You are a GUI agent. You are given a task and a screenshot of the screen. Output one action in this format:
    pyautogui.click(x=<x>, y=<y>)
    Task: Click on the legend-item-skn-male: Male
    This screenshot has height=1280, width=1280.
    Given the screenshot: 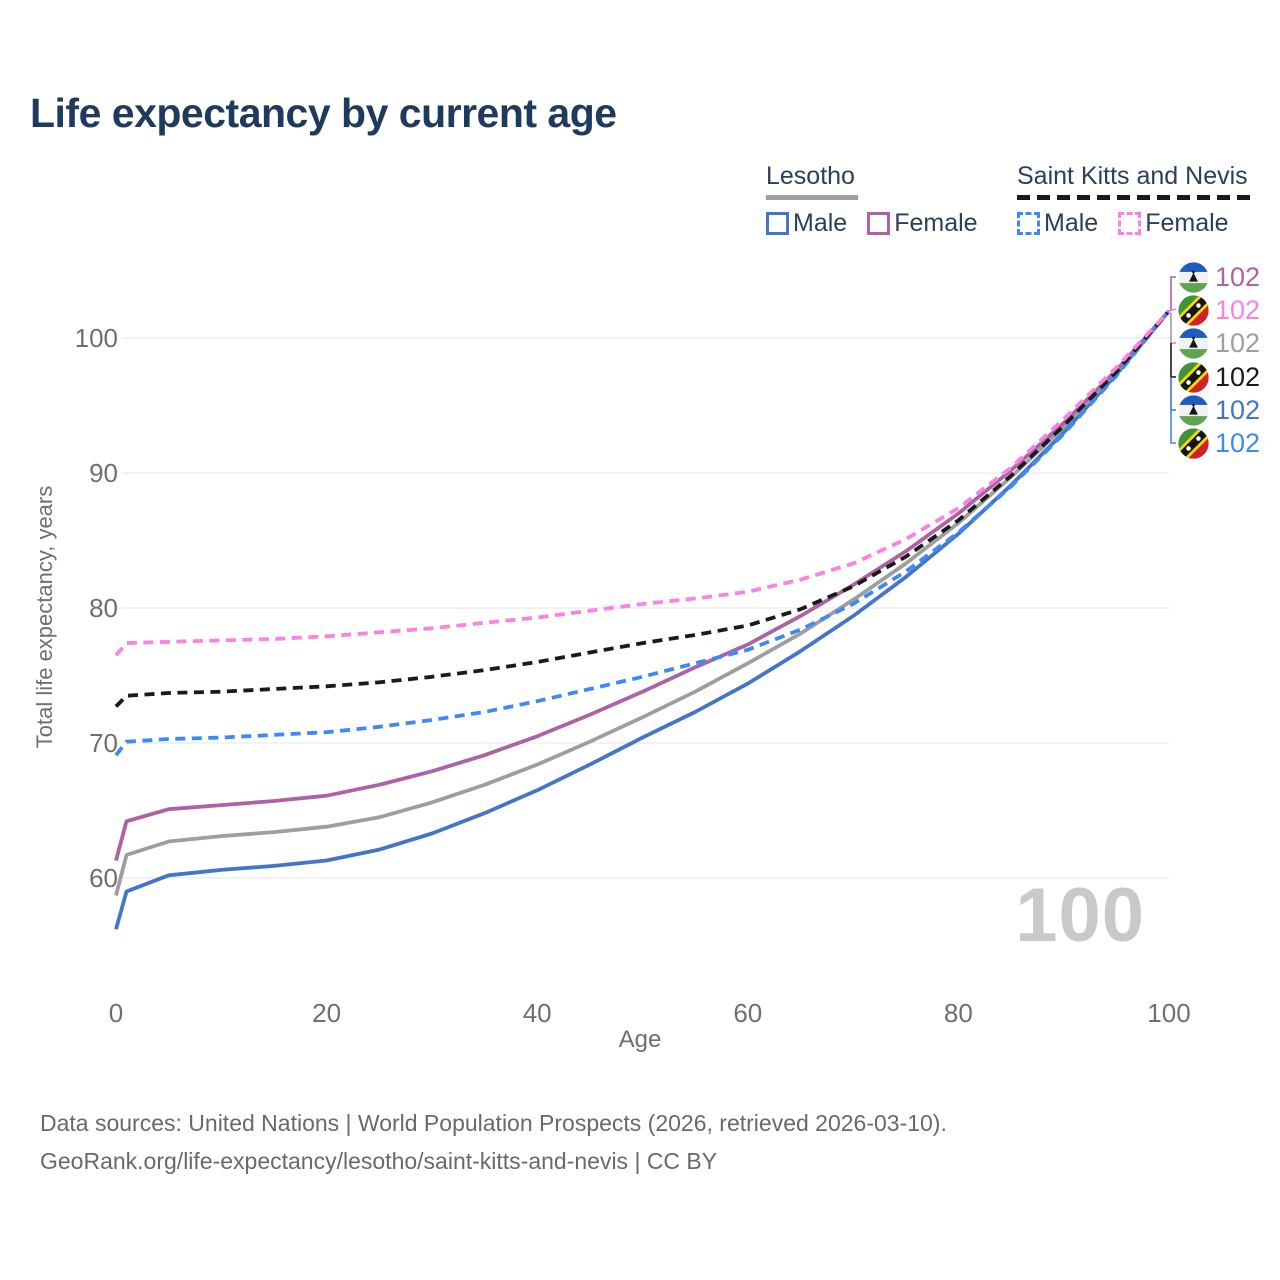 What is the action you would take?
    pyautogui.click(x=1057, y=223)
    